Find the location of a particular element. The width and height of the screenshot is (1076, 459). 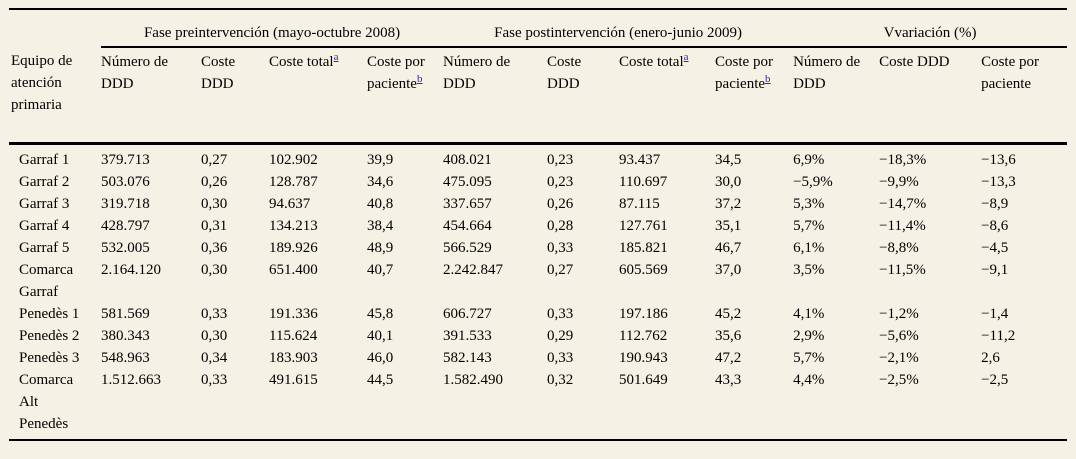

table-cell: 45,2 is located at coordinates (728, 314).